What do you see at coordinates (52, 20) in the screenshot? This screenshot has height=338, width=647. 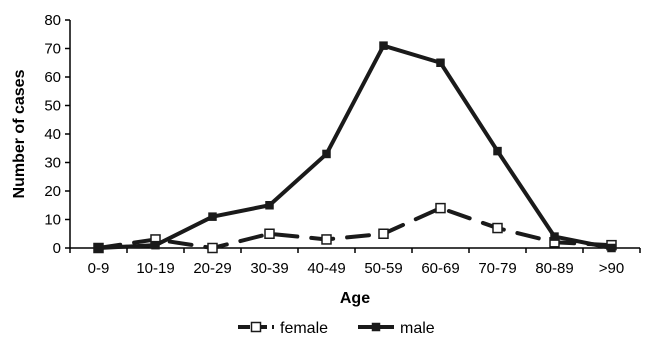 I see `y-tick-label: 80` at bounding box center [52, 20].